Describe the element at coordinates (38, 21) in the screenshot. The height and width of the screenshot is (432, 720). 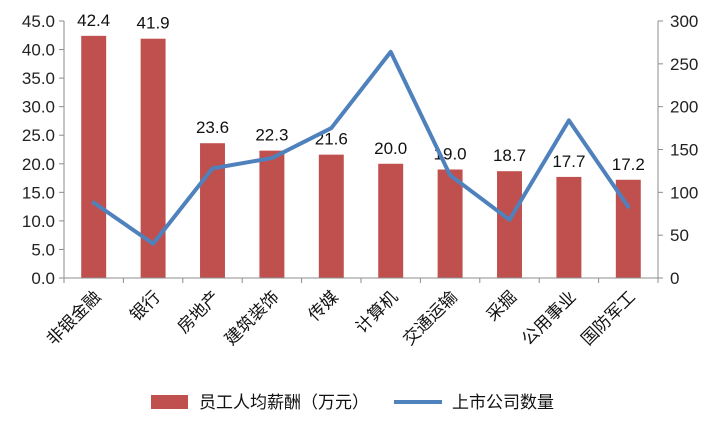
I see `left-tick-label: 45.0` at that location.